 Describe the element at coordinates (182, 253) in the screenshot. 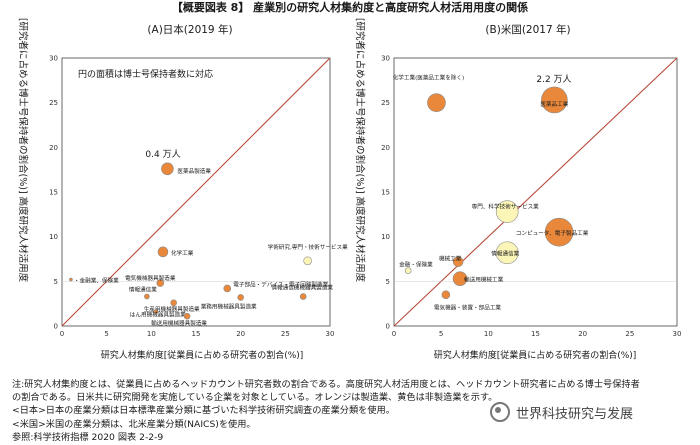

I see `data-point-label: 化学工業` at that location.